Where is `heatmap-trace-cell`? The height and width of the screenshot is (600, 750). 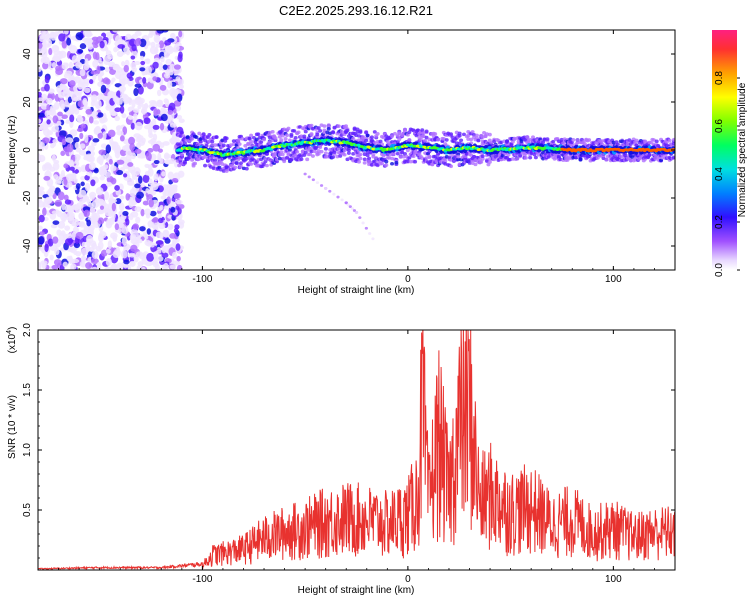
heatmap-trace-cell is located at coordinates (334, 194).